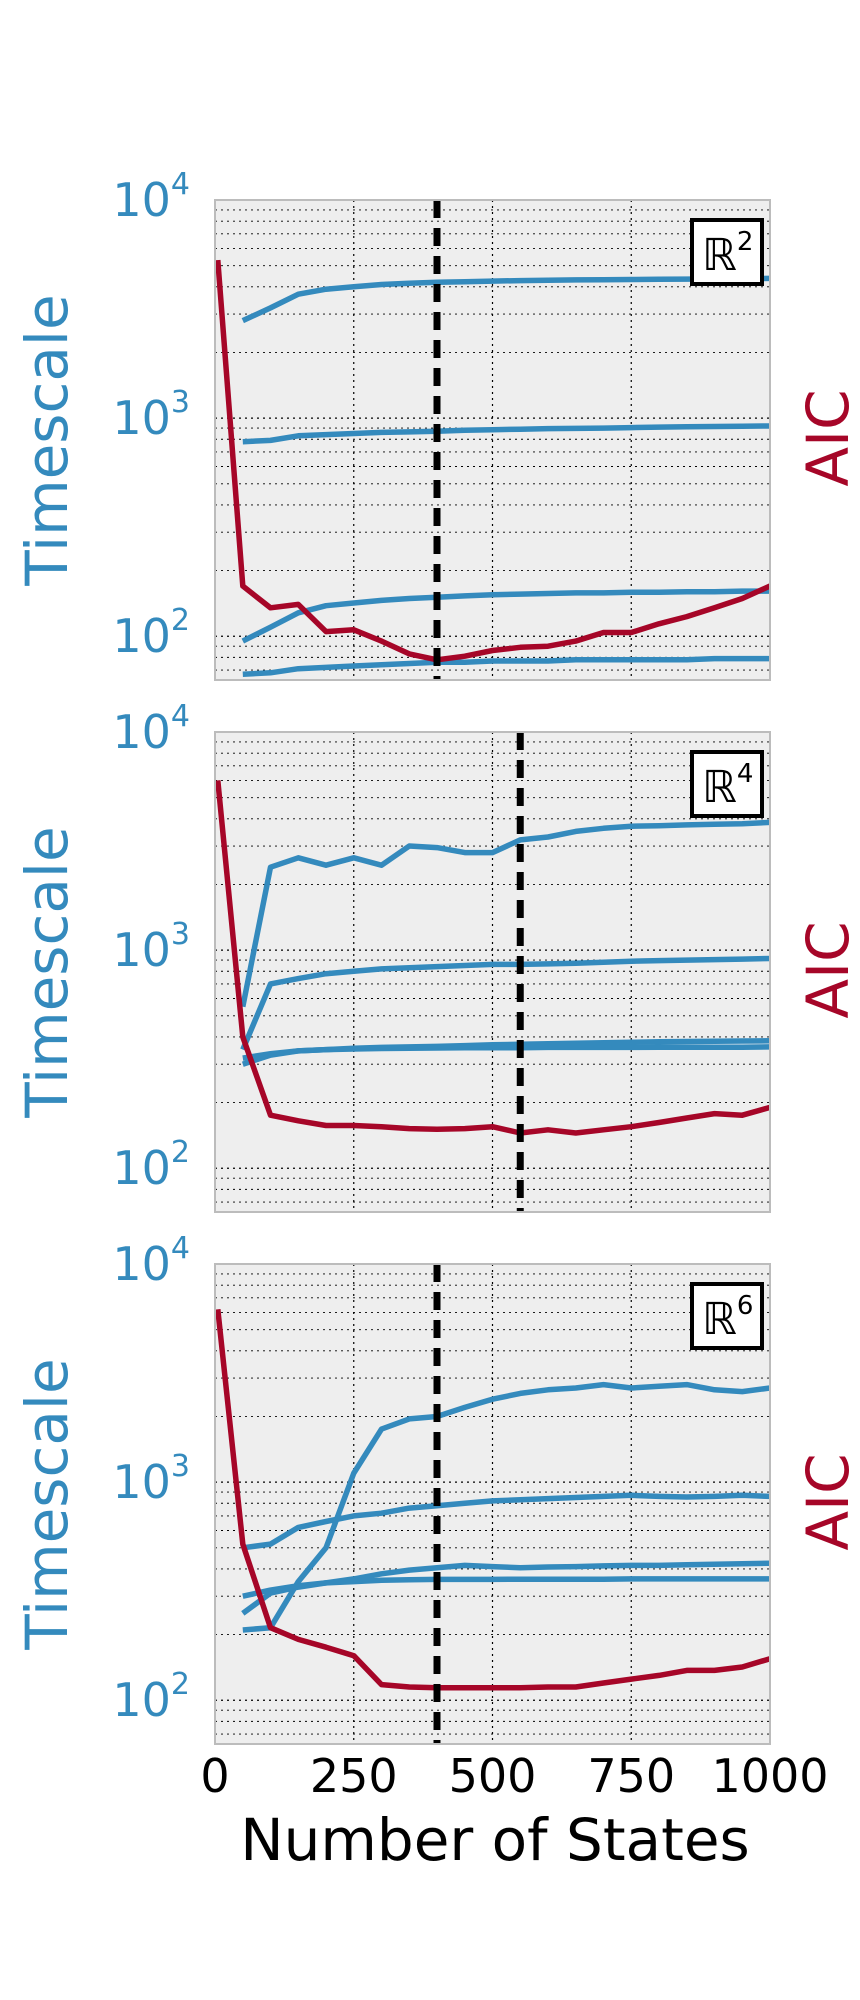 This screenshot has height=2000, width=860. What do you see at coordinates (214, 1776) in the screenshot?
I see `x-tick-label: 0` at bounding box center [214, 1776].